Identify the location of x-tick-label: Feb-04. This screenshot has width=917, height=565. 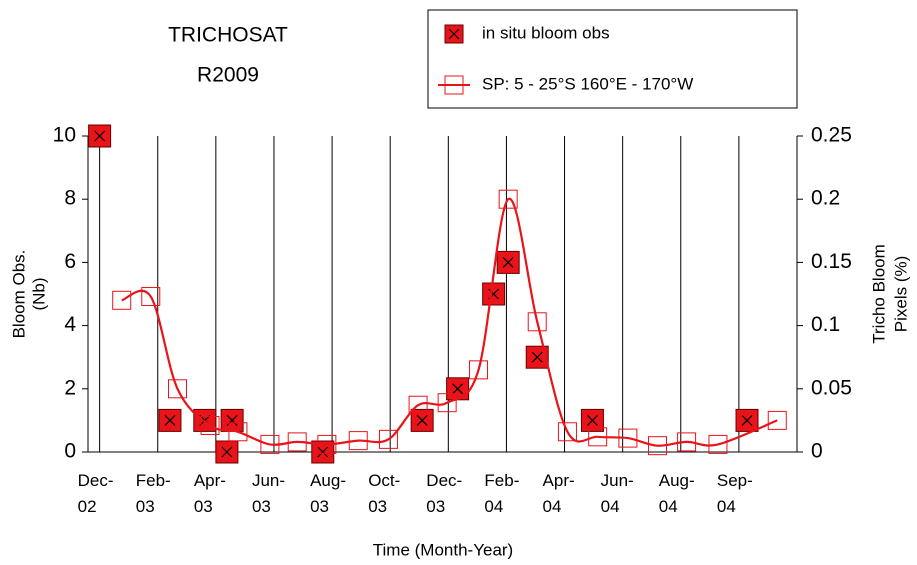
(502, 493).